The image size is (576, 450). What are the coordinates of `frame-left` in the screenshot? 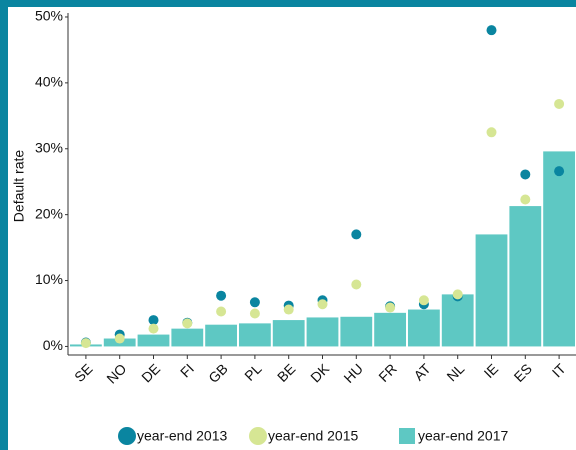 It's located at (4, 225).